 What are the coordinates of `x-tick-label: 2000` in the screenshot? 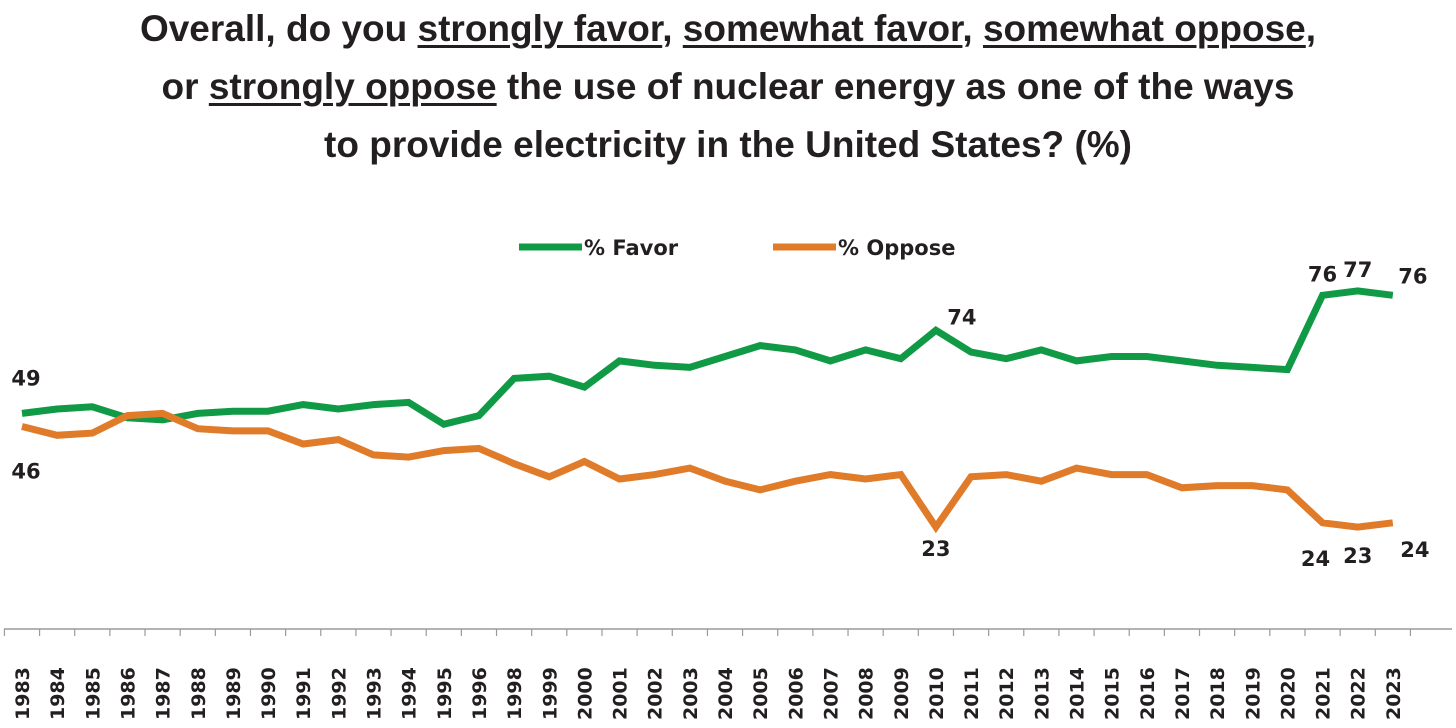 It's located at (585, 693).